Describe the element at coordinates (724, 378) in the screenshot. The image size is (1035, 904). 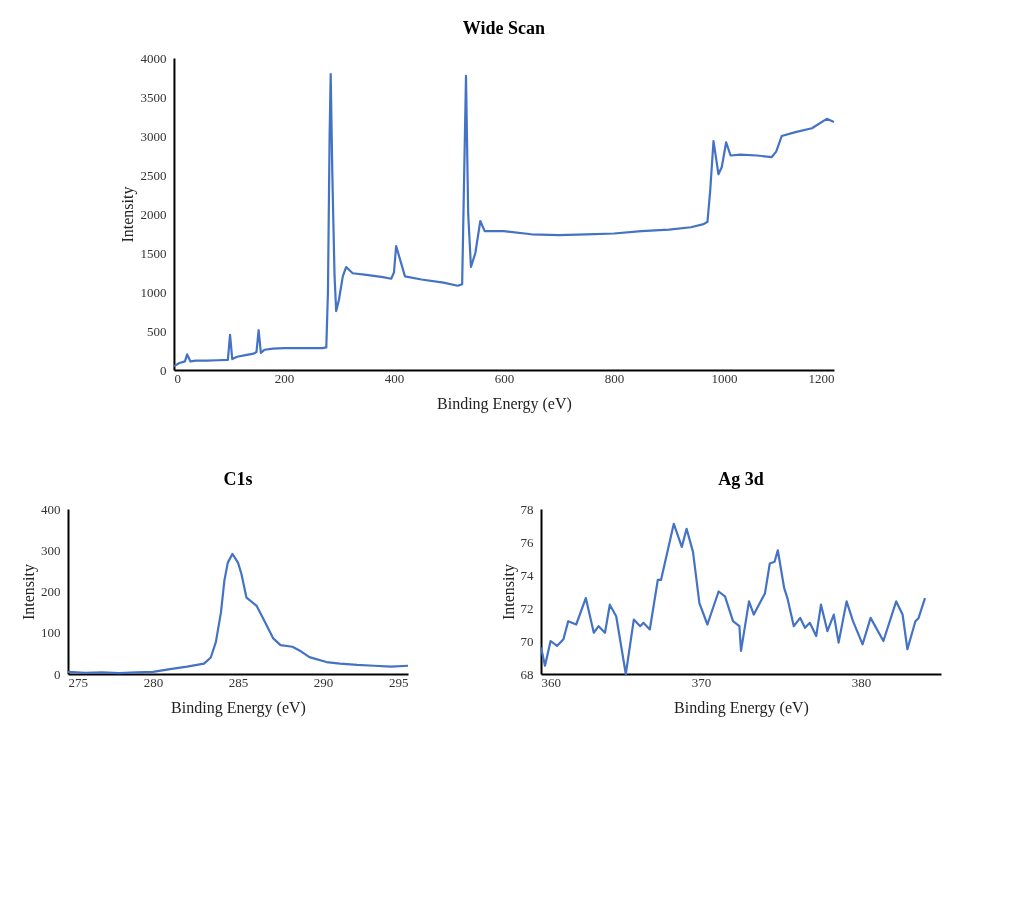
I see `x-tick-label: 1000` at that location.